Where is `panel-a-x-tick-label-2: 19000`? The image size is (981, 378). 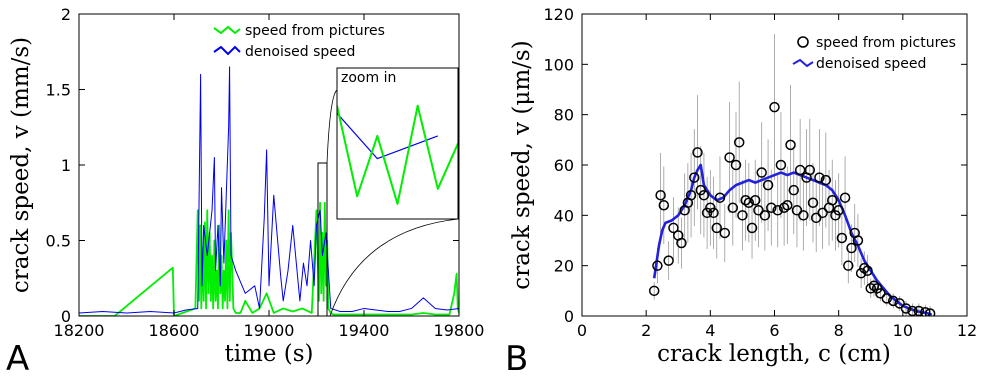 panel-a-x-tick-label-2: 19000 is located at coordinates (269, 330).